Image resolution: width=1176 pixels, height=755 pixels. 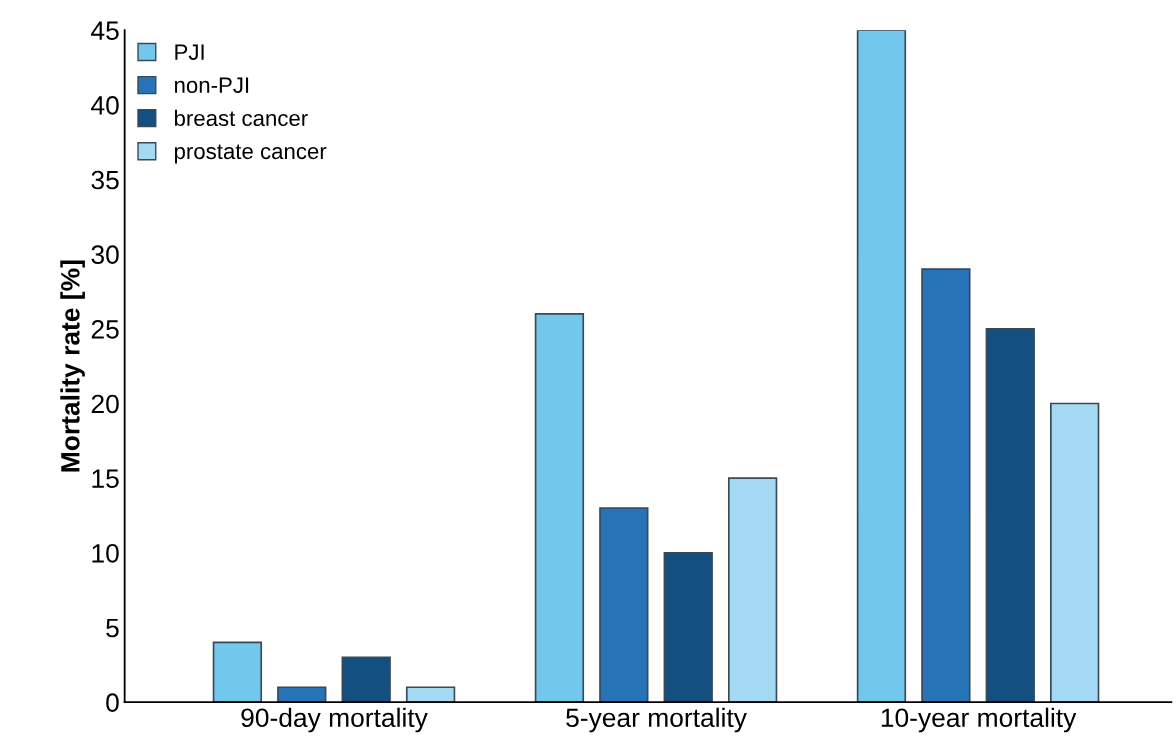 What do you see at coordinates (105, 478) in the screenshot?
I see `y-tick-label: 15` at bounding box center [105, 478].